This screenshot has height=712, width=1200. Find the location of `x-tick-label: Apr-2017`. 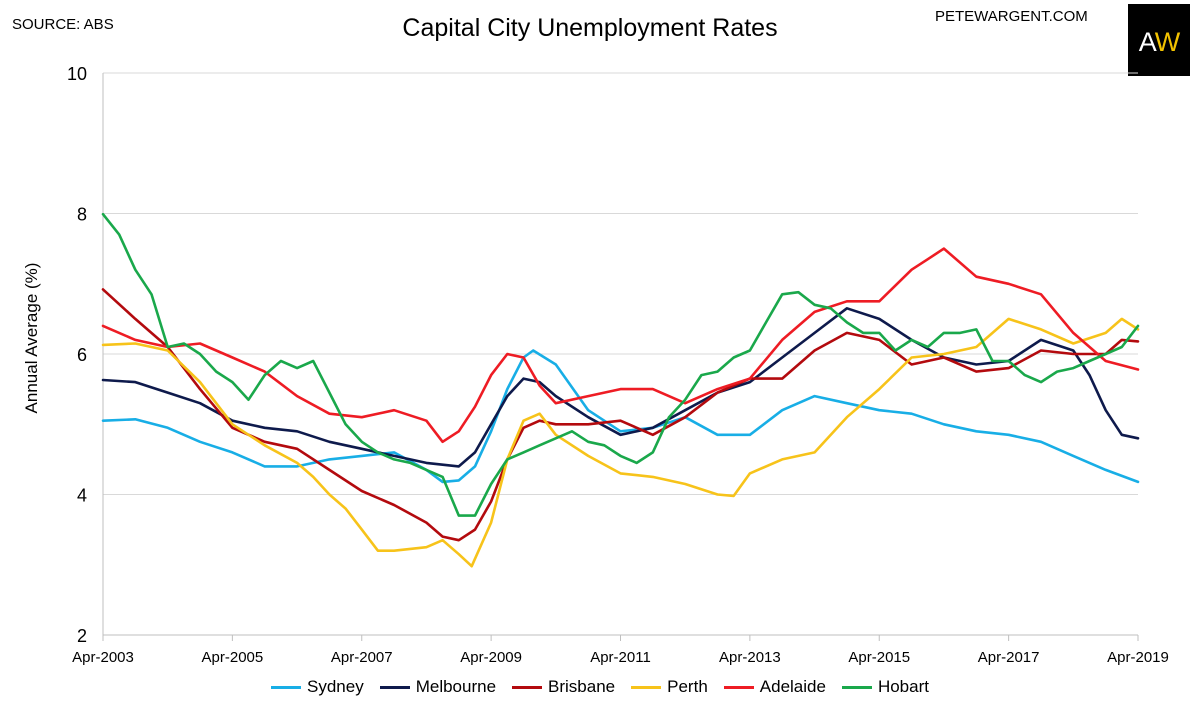

x-tick-label: Apr-2017 is located at coordinates (1009, 657).